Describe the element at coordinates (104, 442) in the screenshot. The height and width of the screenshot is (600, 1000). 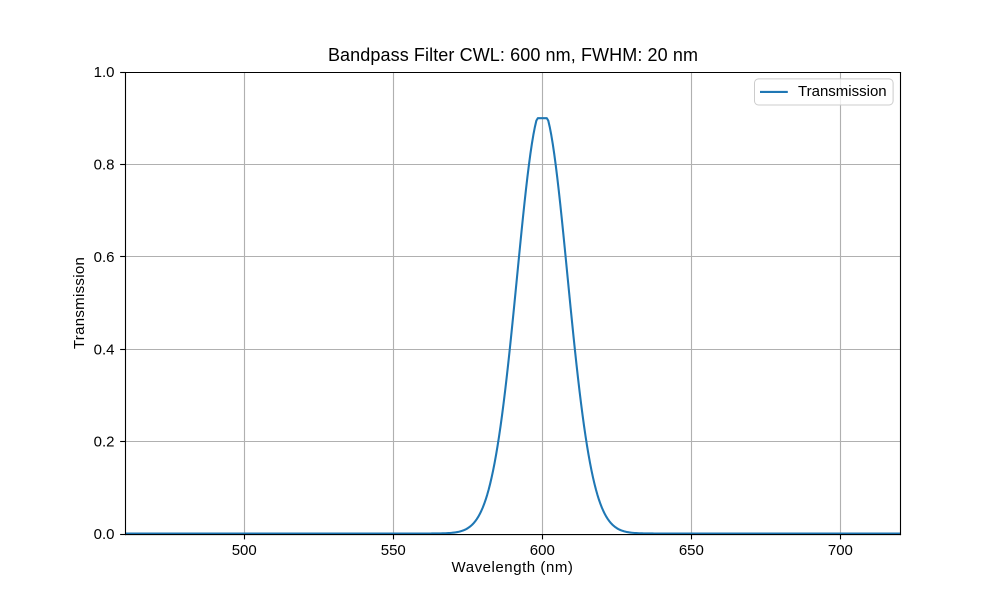
I see `svg-text: 0.2` at that location.